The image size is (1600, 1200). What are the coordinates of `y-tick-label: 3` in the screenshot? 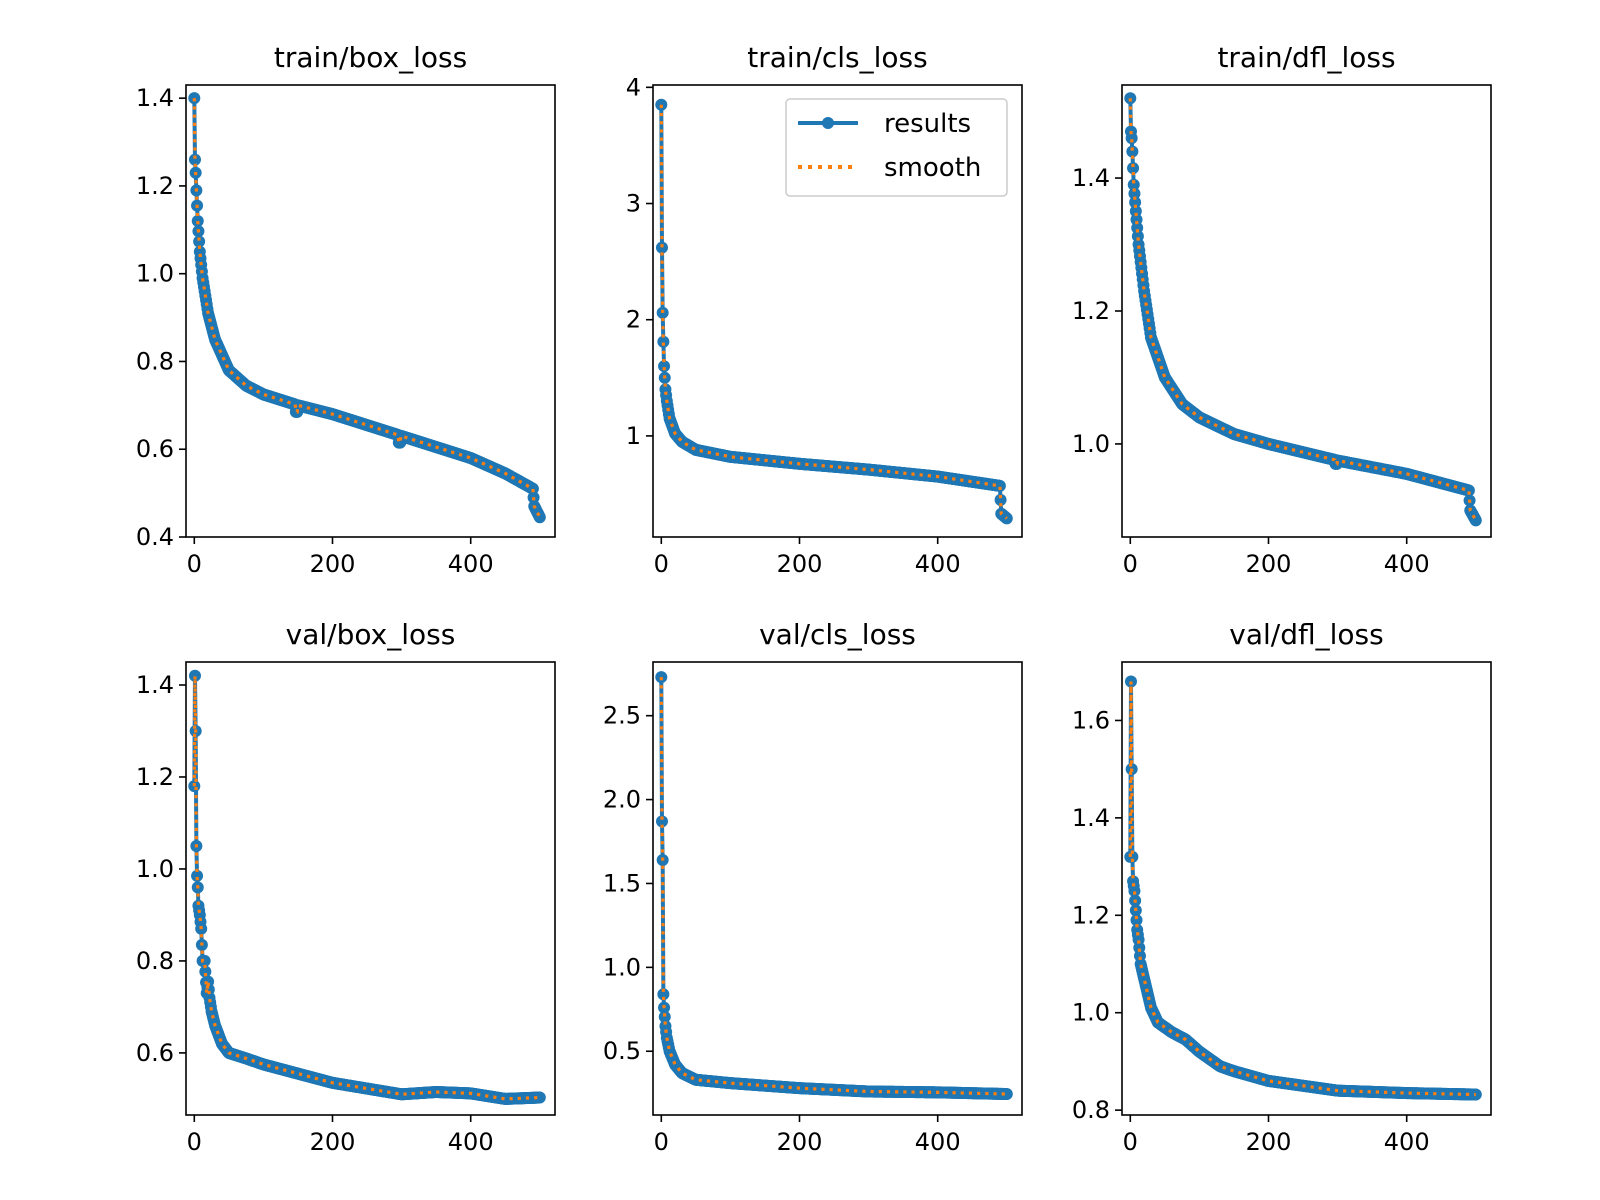 It's located at (633, 204).